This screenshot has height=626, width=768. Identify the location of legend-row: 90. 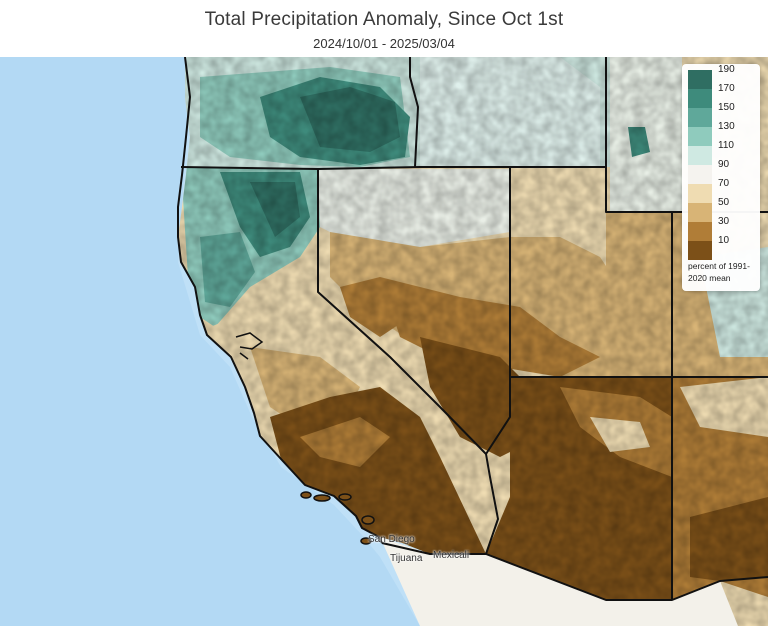
(723, 171).